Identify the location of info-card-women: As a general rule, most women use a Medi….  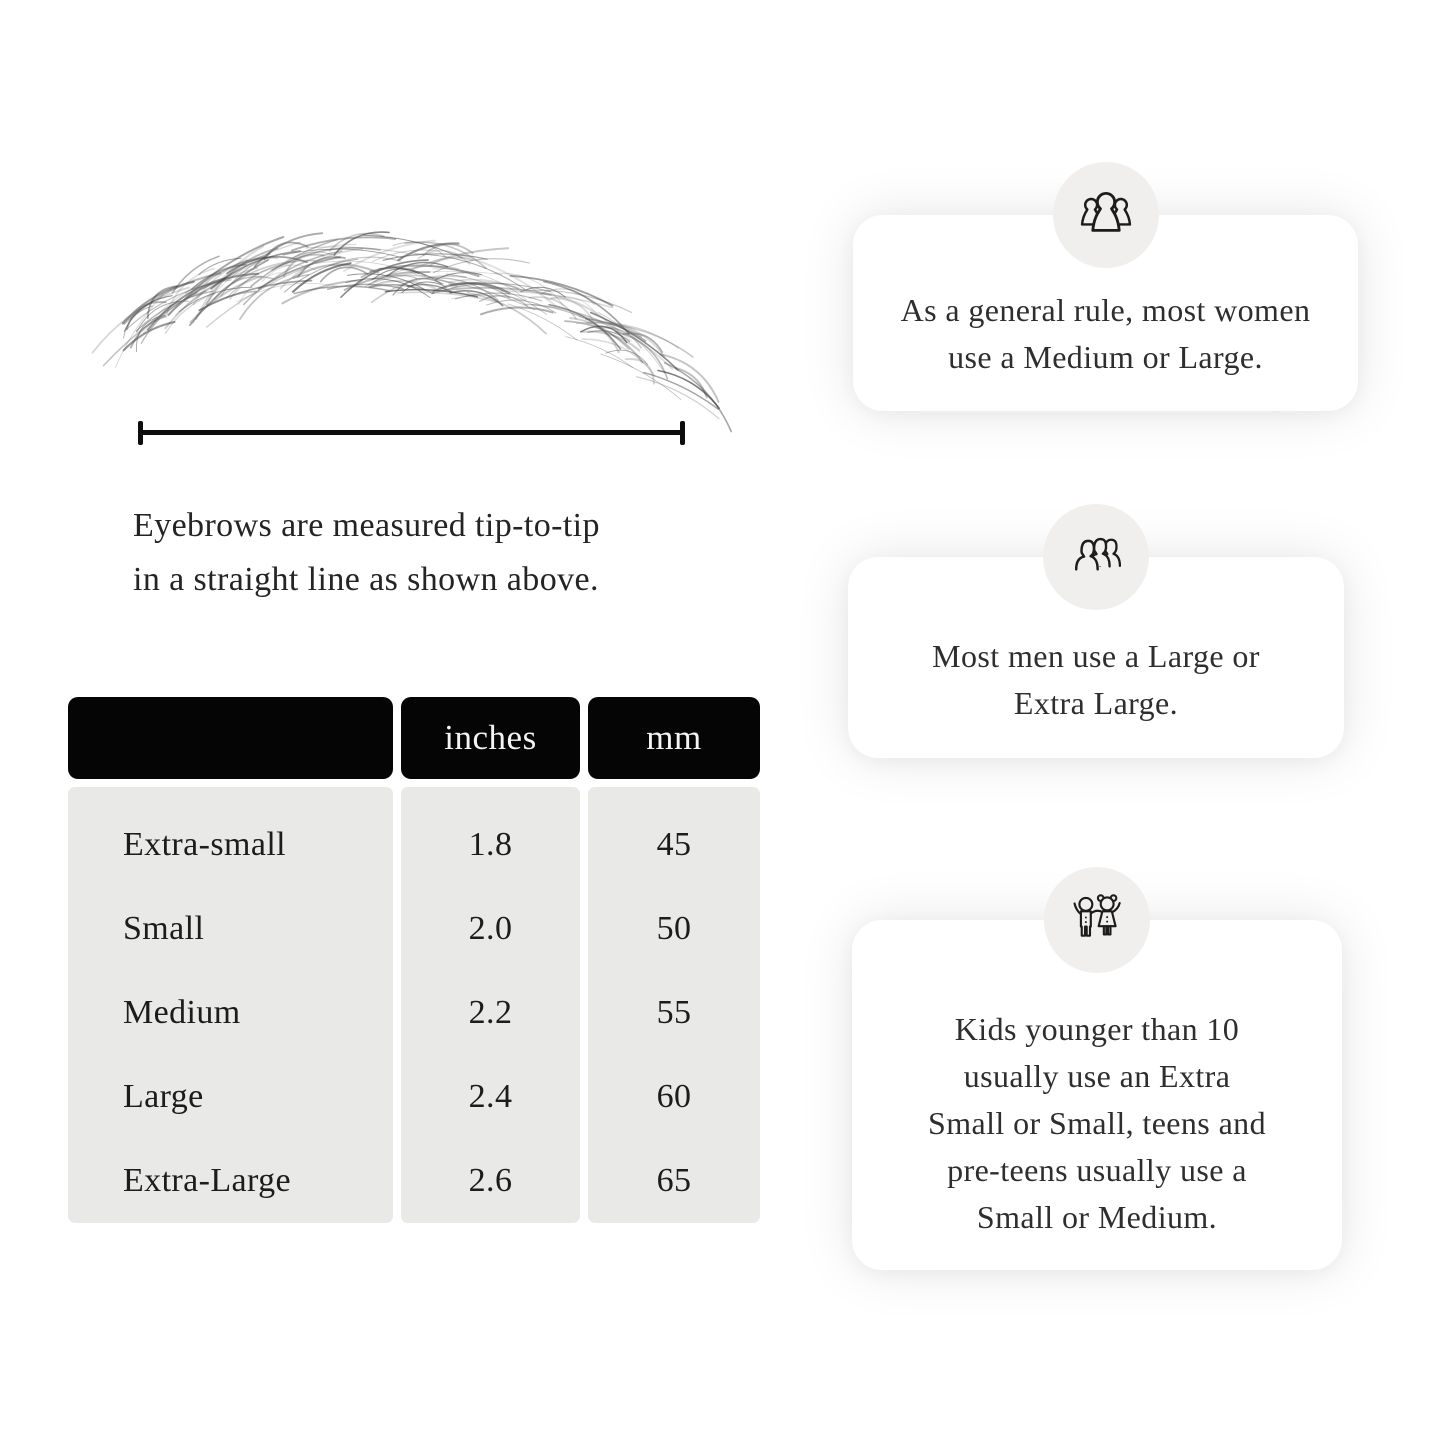
(1105, 286).